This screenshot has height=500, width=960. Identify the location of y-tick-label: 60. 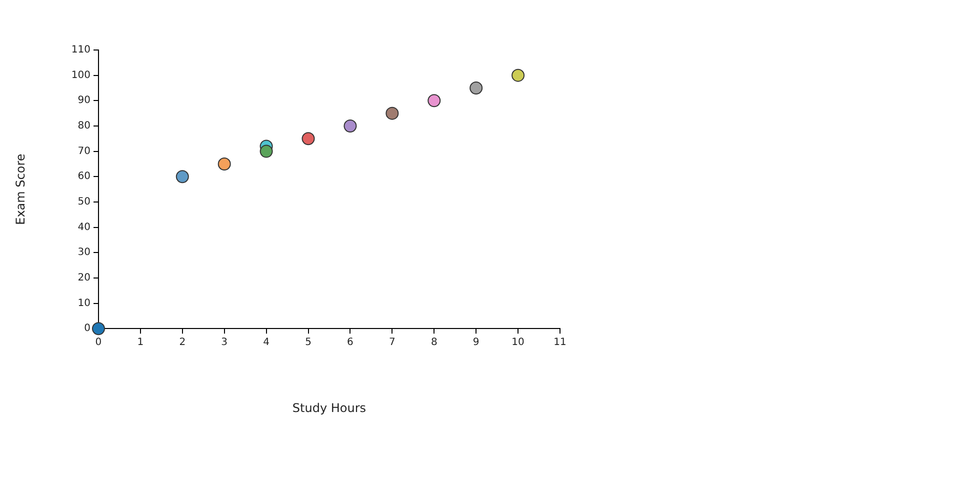
(84, 176).